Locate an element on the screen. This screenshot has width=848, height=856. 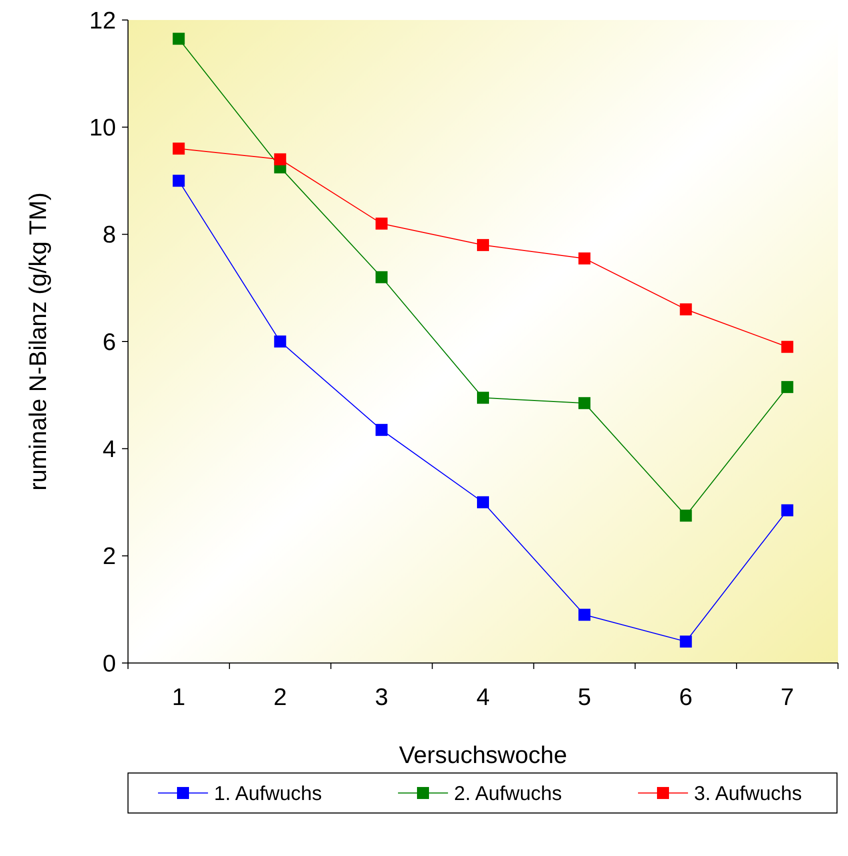
y-tick-label: 8 is located at coordinates (109, 235).